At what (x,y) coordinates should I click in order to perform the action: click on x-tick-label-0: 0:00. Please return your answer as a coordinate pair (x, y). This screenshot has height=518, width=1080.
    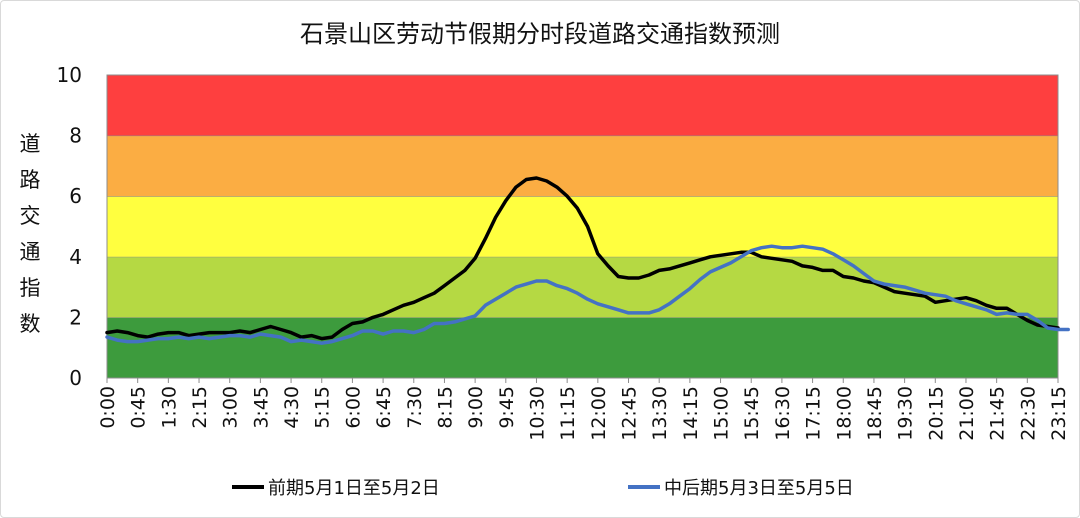
    Looking at the image, I should click on (108, 407).